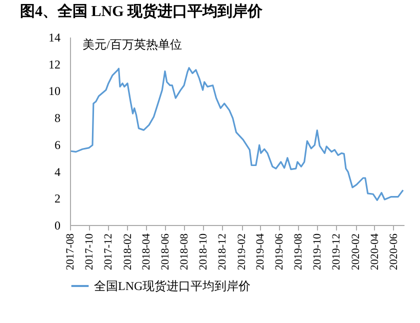 The height and width of the screenshot is (323, 420). I want to click on x-tick-label: 2018-04, so click(146, 251).